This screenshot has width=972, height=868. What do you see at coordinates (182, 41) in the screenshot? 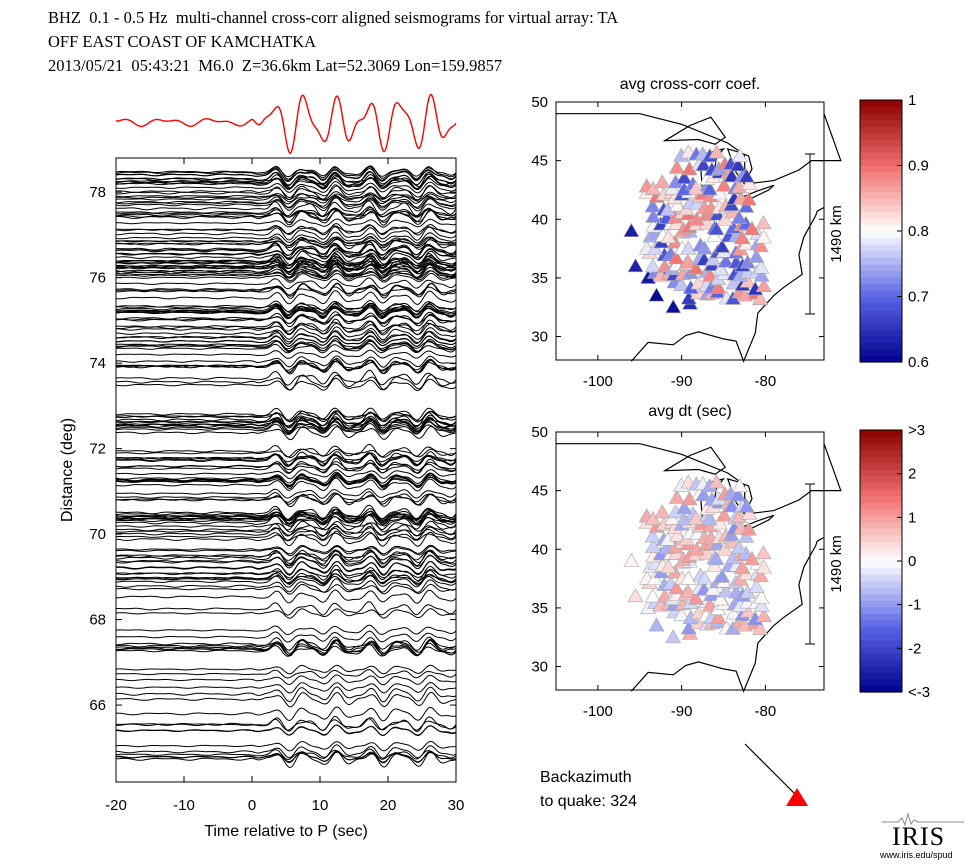
I see `title-line-2: OFF EAST COAST OF KAMCHATKA` at bounding box center [182, 41].